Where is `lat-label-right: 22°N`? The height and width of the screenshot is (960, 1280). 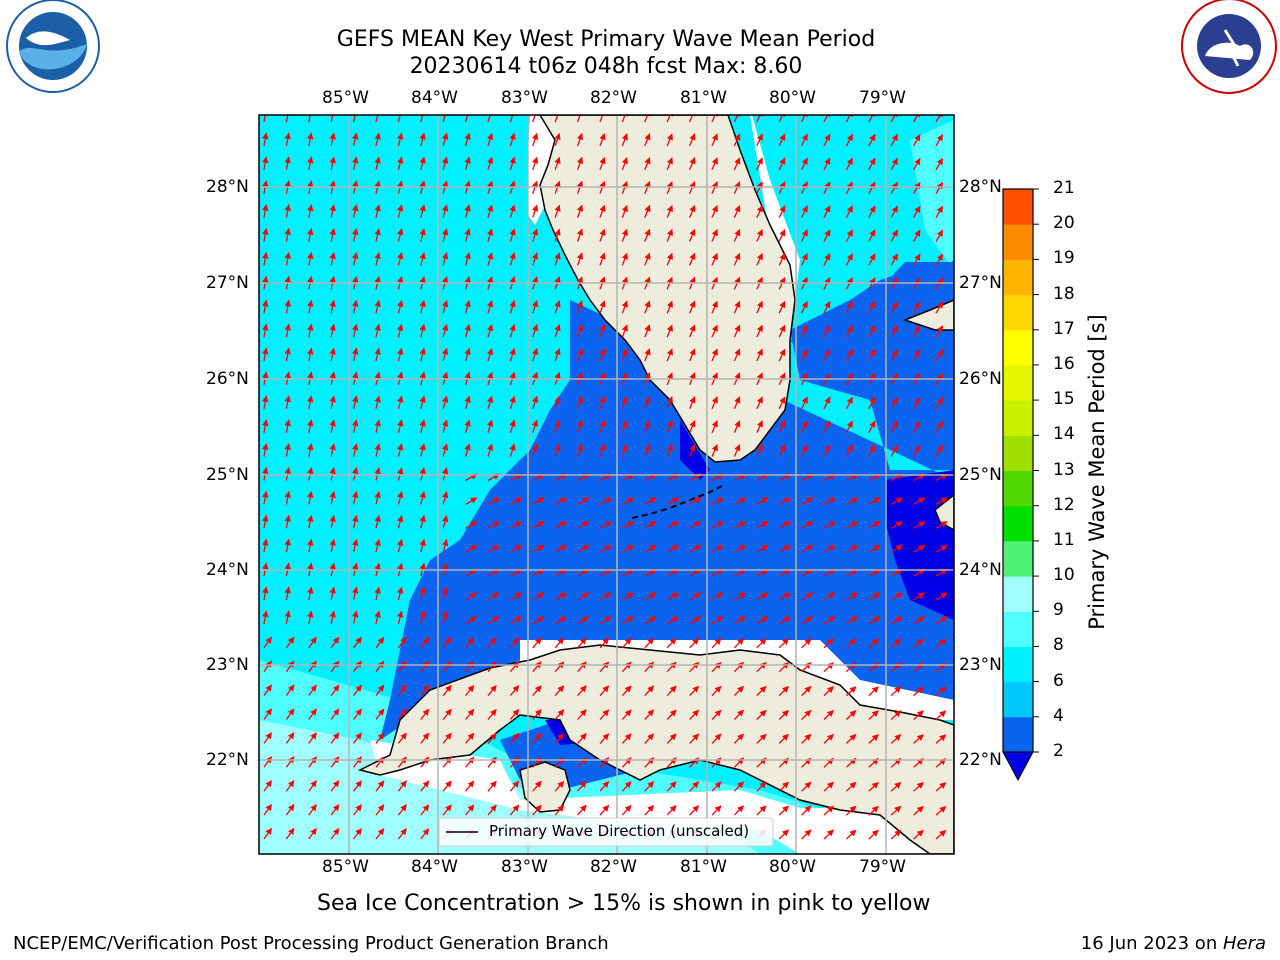
lat-label-right: 22°N is located at coordinates (980, 760).